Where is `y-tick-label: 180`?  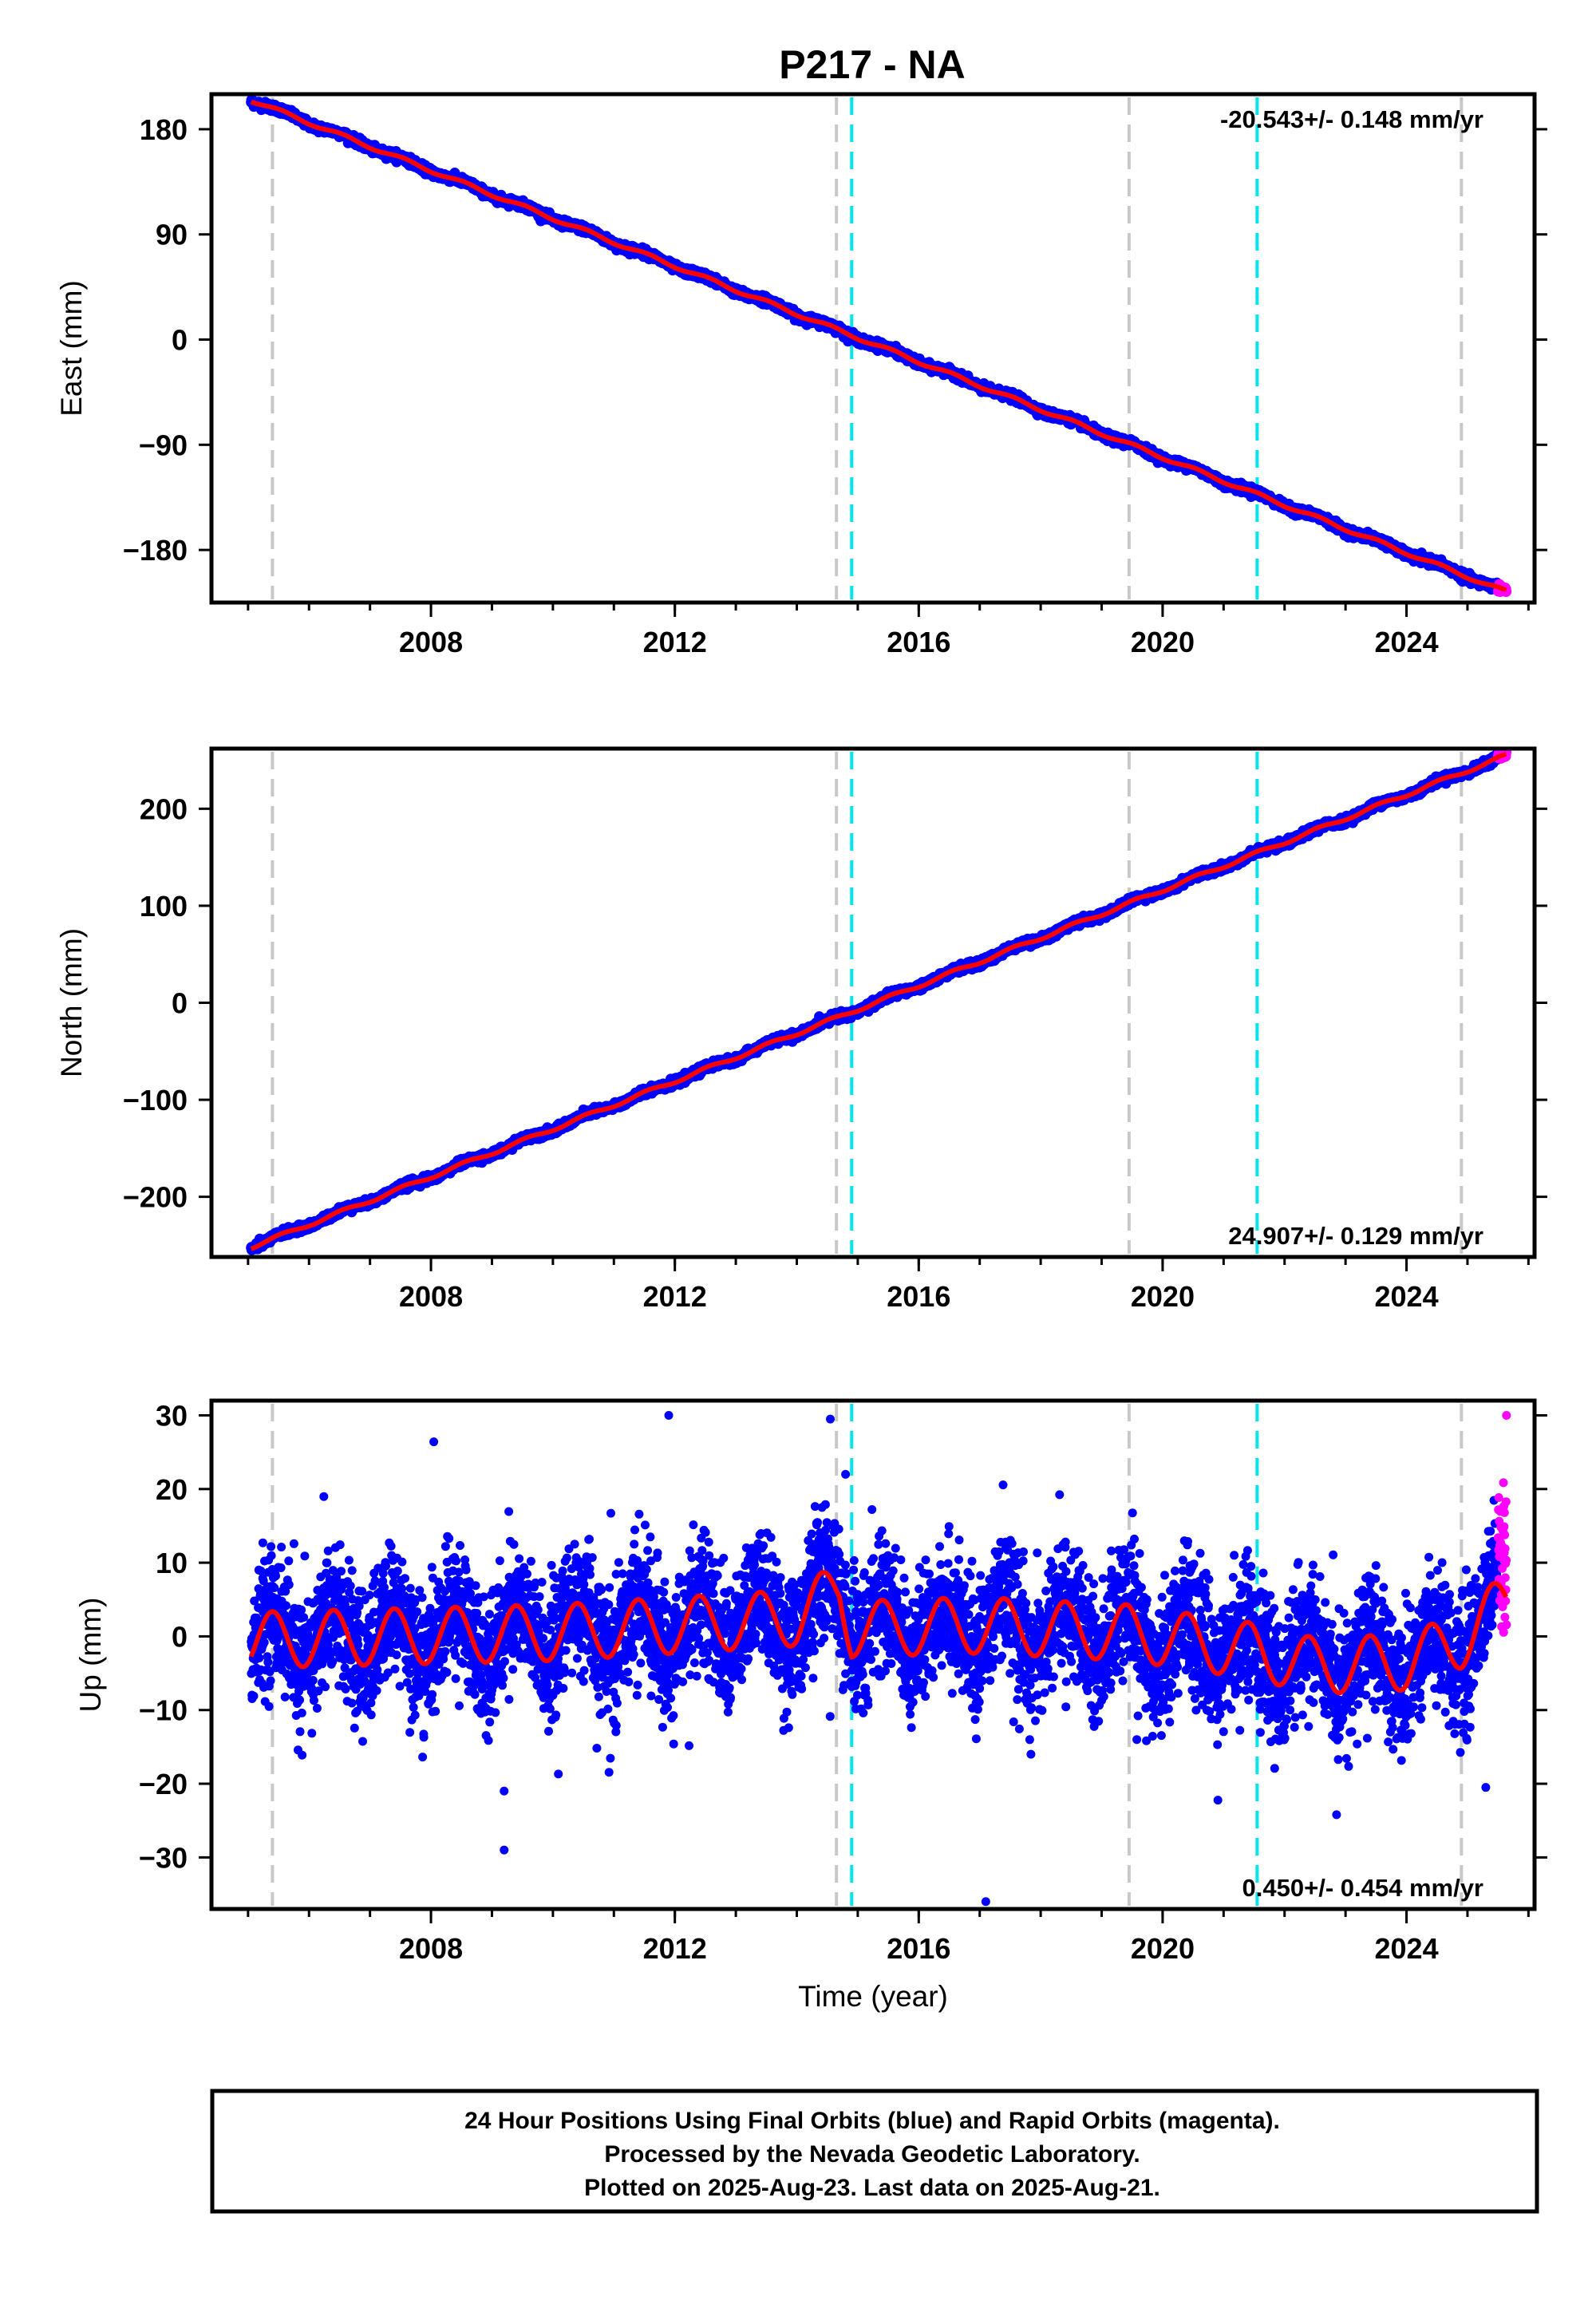
y-tick-label: 180 is located at coordinates (164, 129).